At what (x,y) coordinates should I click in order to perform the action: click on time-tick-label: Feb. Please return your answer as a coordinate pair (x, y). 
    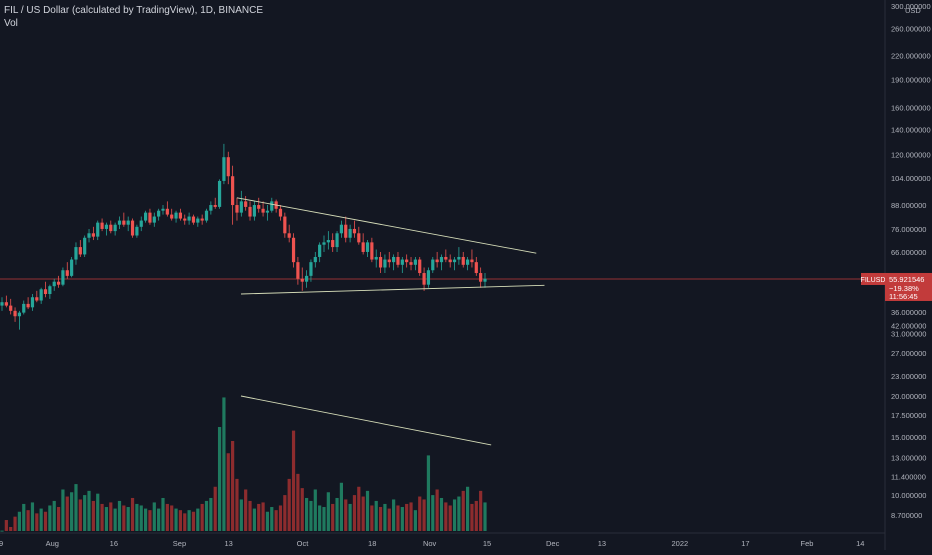
    Looking at the image, I should click on (807, 543).